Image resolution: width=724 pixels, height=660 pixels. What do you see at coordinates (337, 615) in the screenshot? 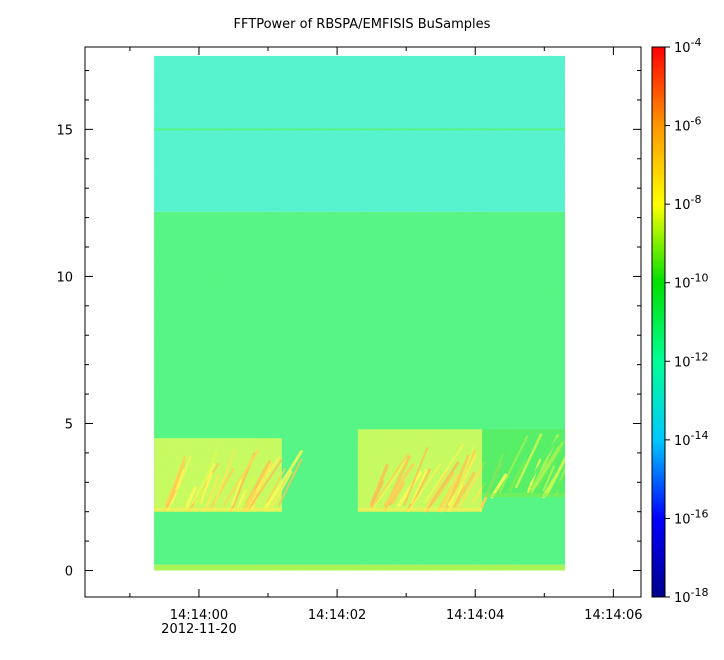
I see `x-tick-label: 14:14:02` at bounding box center [337, 615].